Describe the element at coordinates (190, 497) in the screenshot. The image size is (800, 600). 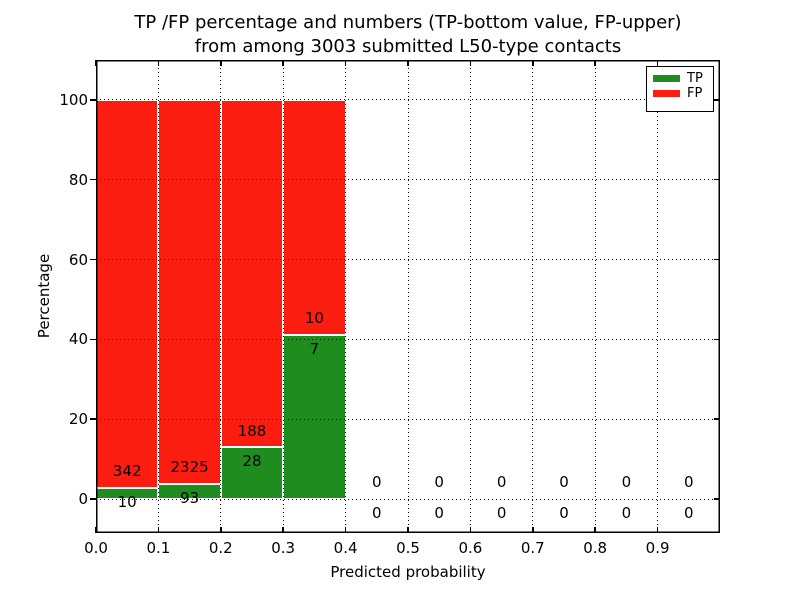
I see `tp-count-annotation: 93` at that location.